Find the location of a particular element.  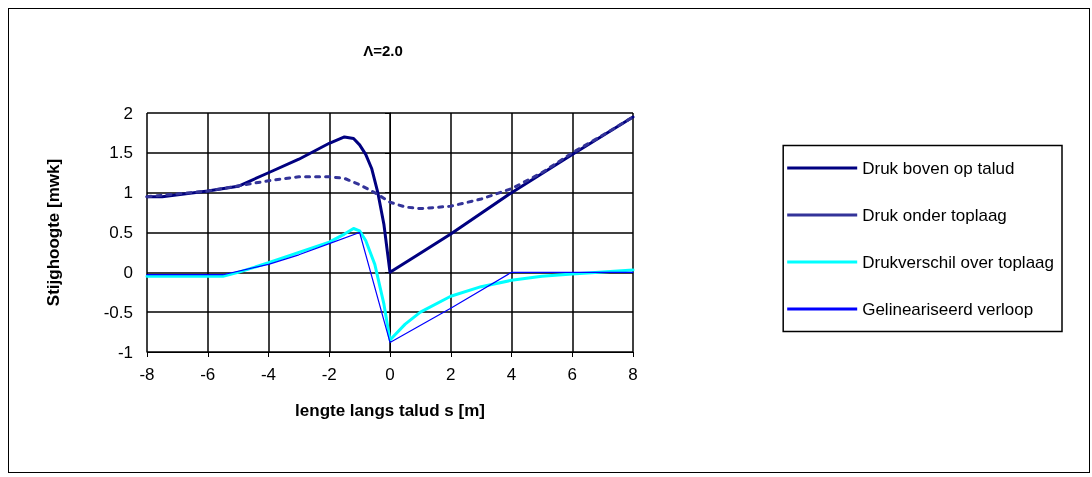

x-tick-label: 0 is located at coordinates (390, 374).